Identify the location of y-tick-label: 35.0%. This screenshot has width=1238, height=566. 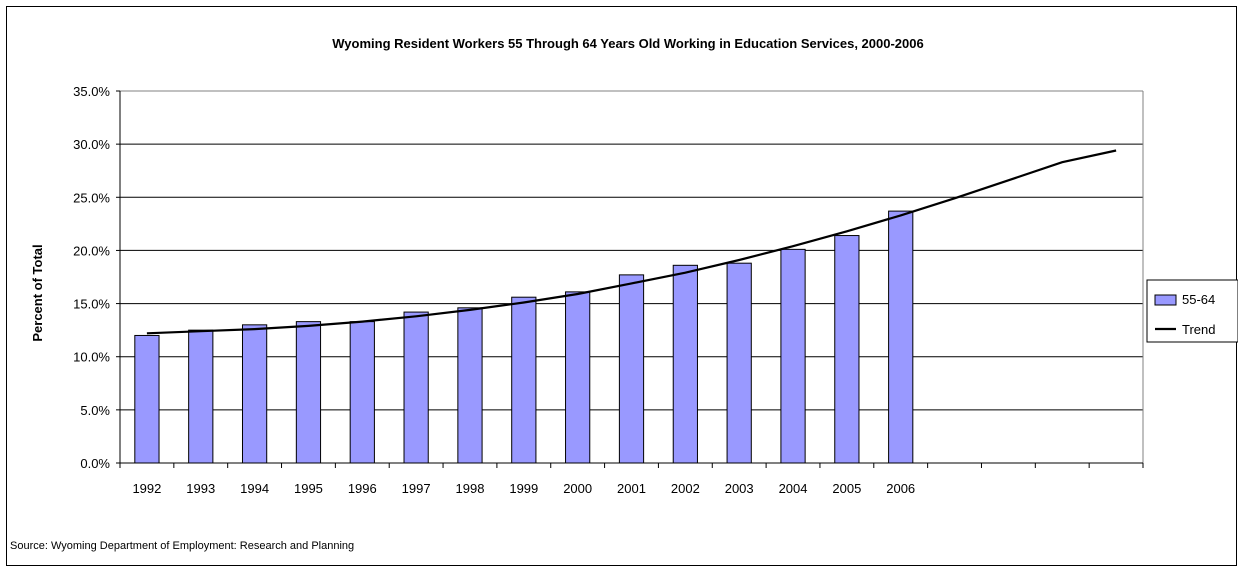
(91, 91).